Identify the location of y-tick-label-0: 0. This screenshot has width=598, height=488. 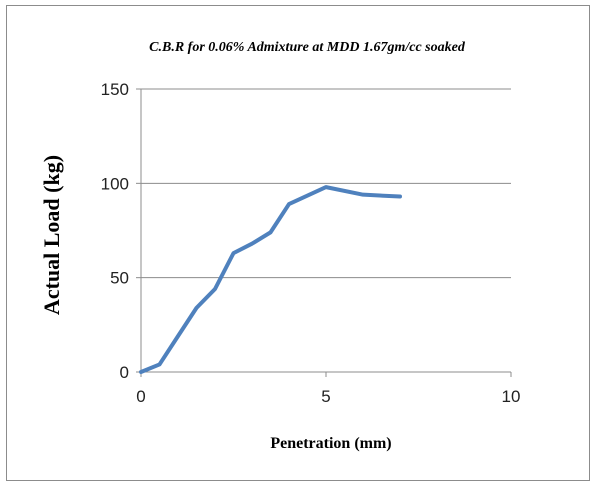
(124, 372).